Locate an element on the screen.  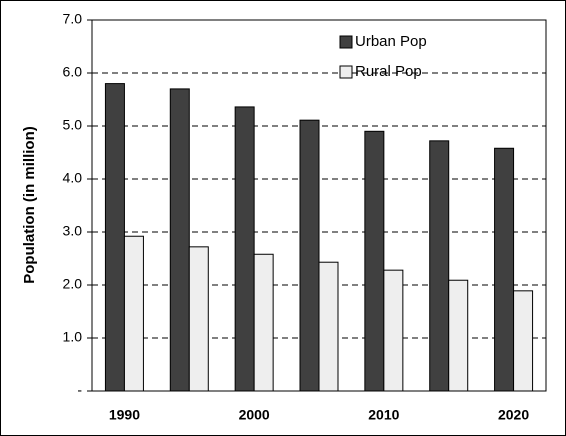
x-tick-label: 2010 is located at coordinates (383, 415).